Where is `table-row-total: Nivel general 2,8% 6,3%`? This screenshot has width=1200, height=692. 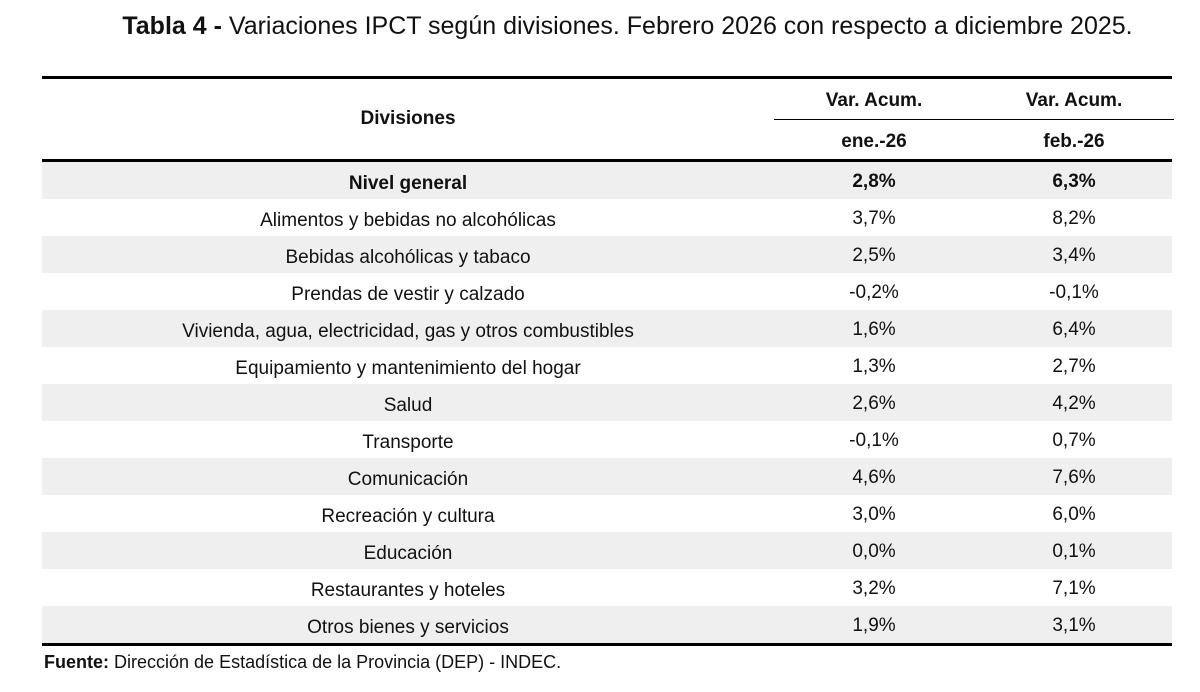
table-row-total: Nivel general 2,8% 6,3% is located at coordinates (607, 180).